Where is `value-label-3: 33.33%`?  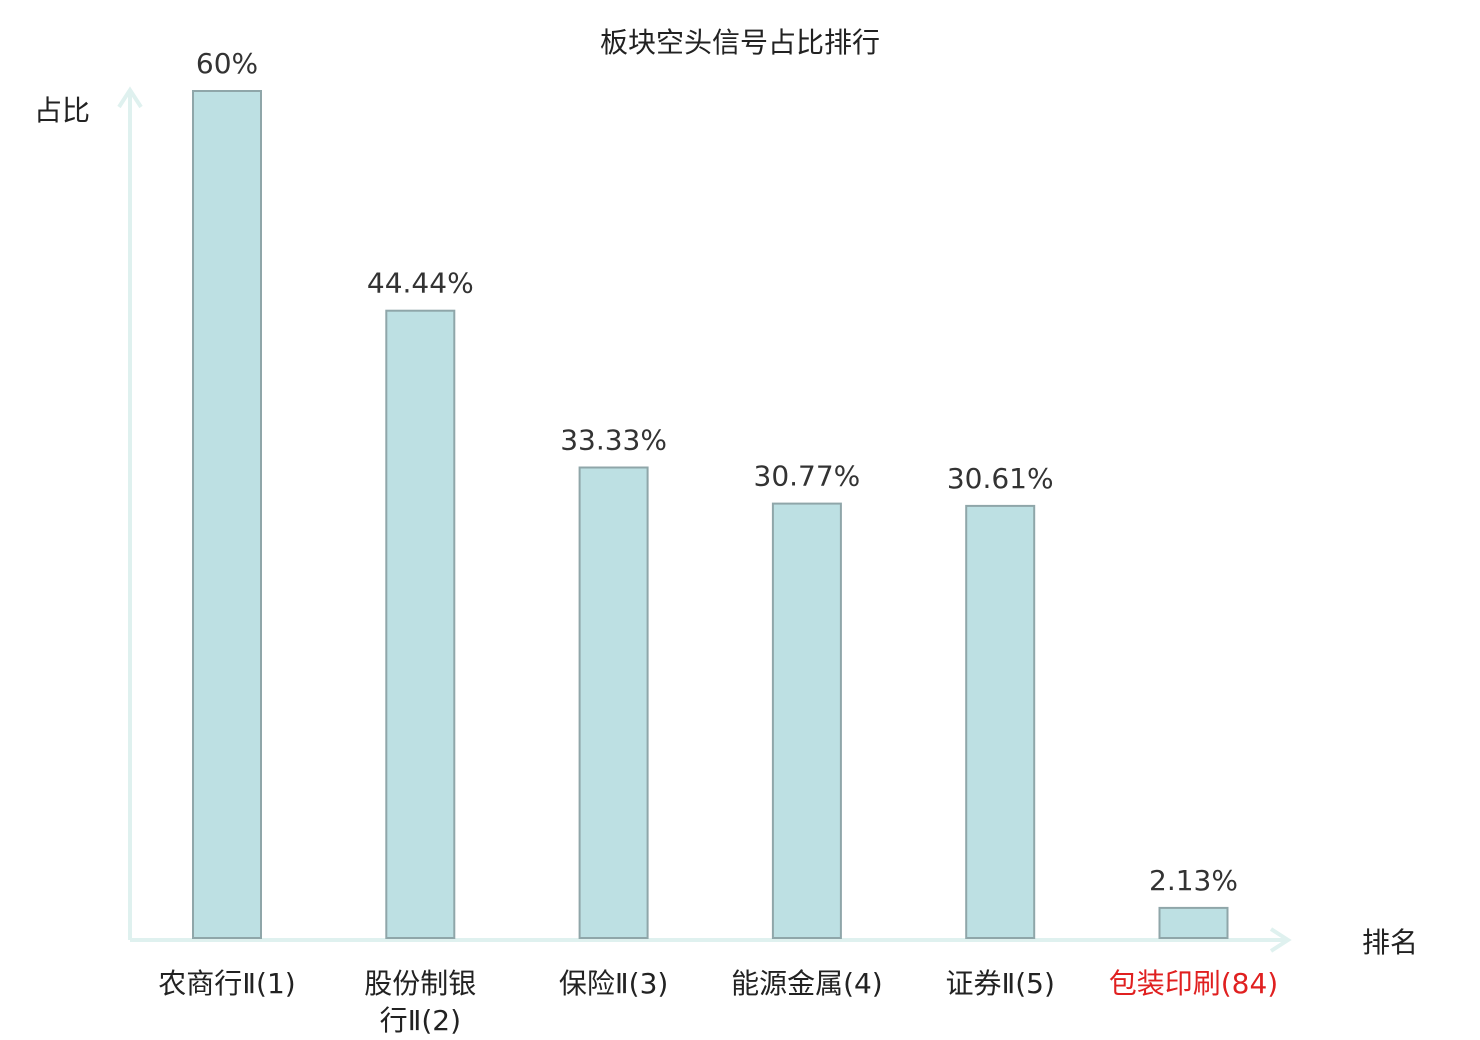 value-label-3: 33.33% is located at coordinates (613, 440).